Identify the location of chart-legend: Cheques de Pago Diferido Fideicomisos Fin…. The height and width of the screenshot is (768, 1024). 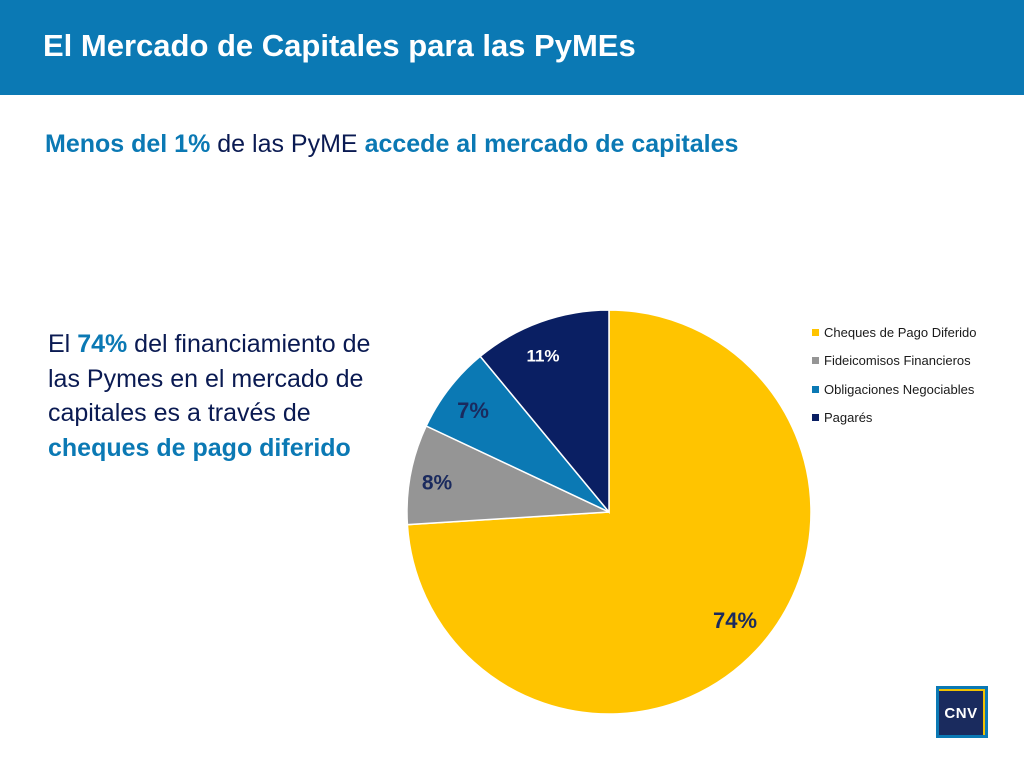
(894, 375).